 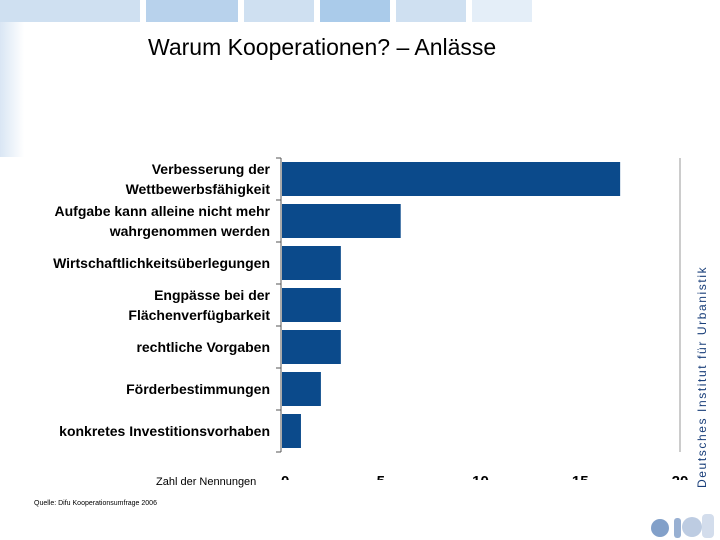 I want to click on x-tick-label: 10, so click(x=480, y=476).